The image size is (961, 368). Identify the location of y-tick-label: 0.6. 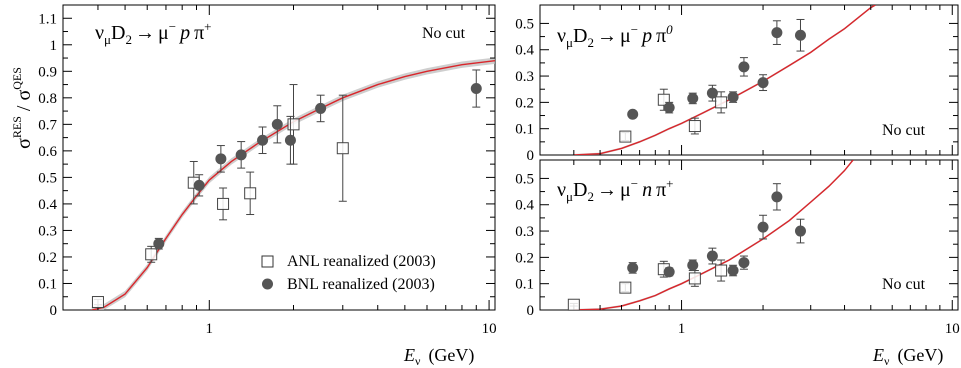
(47, 152).